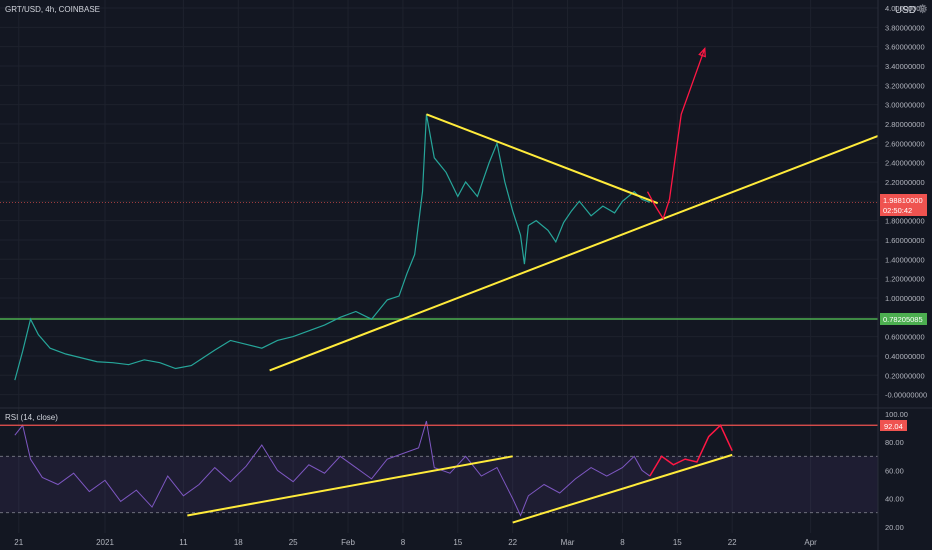 The height and width of the screenshot is (550, 932). I want to click on rsi-badge-bg, so click(893, 425).